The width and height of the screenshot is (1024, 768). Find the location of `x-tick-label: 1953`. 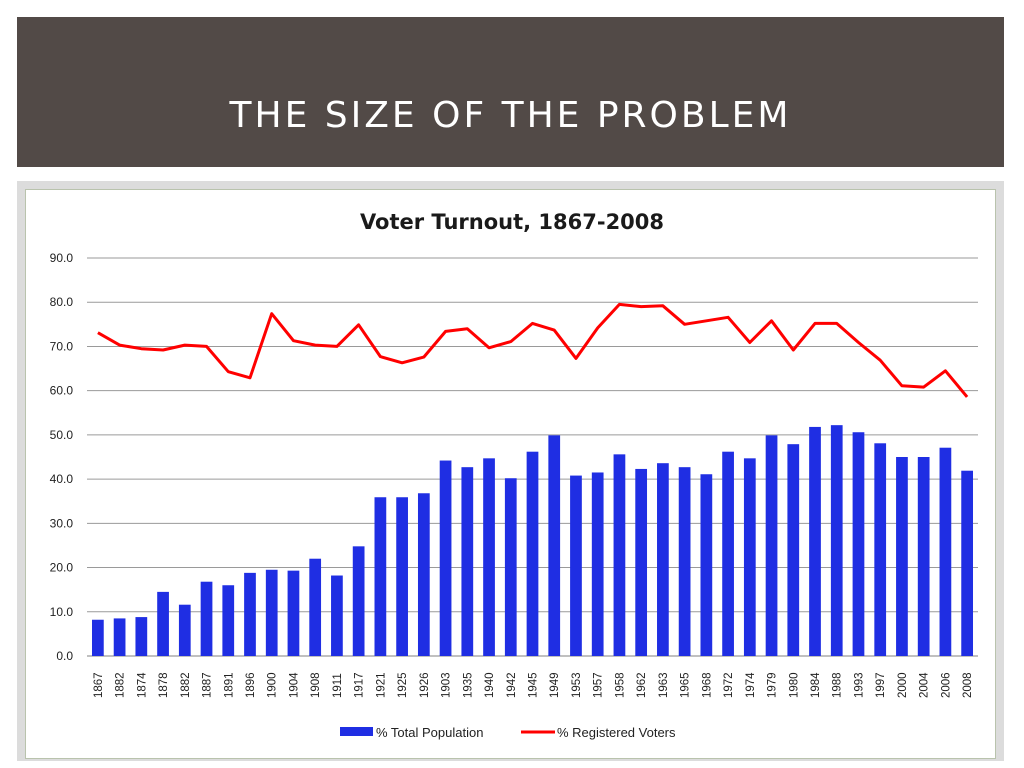

x-tick-label: 1953 is located at coordinates (577, 685).